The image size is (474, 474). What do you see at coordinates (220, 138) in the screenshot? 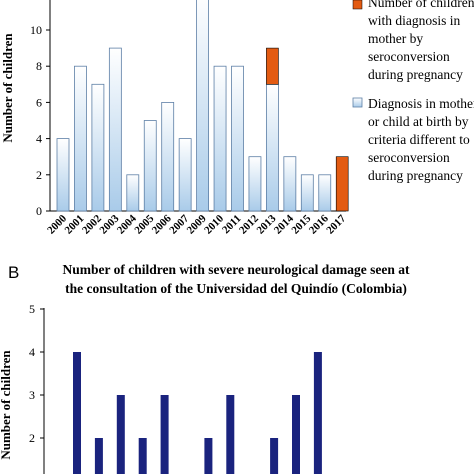
I see `panel-a-bar-other-criteria-2010` at bounding box center [220, 138].